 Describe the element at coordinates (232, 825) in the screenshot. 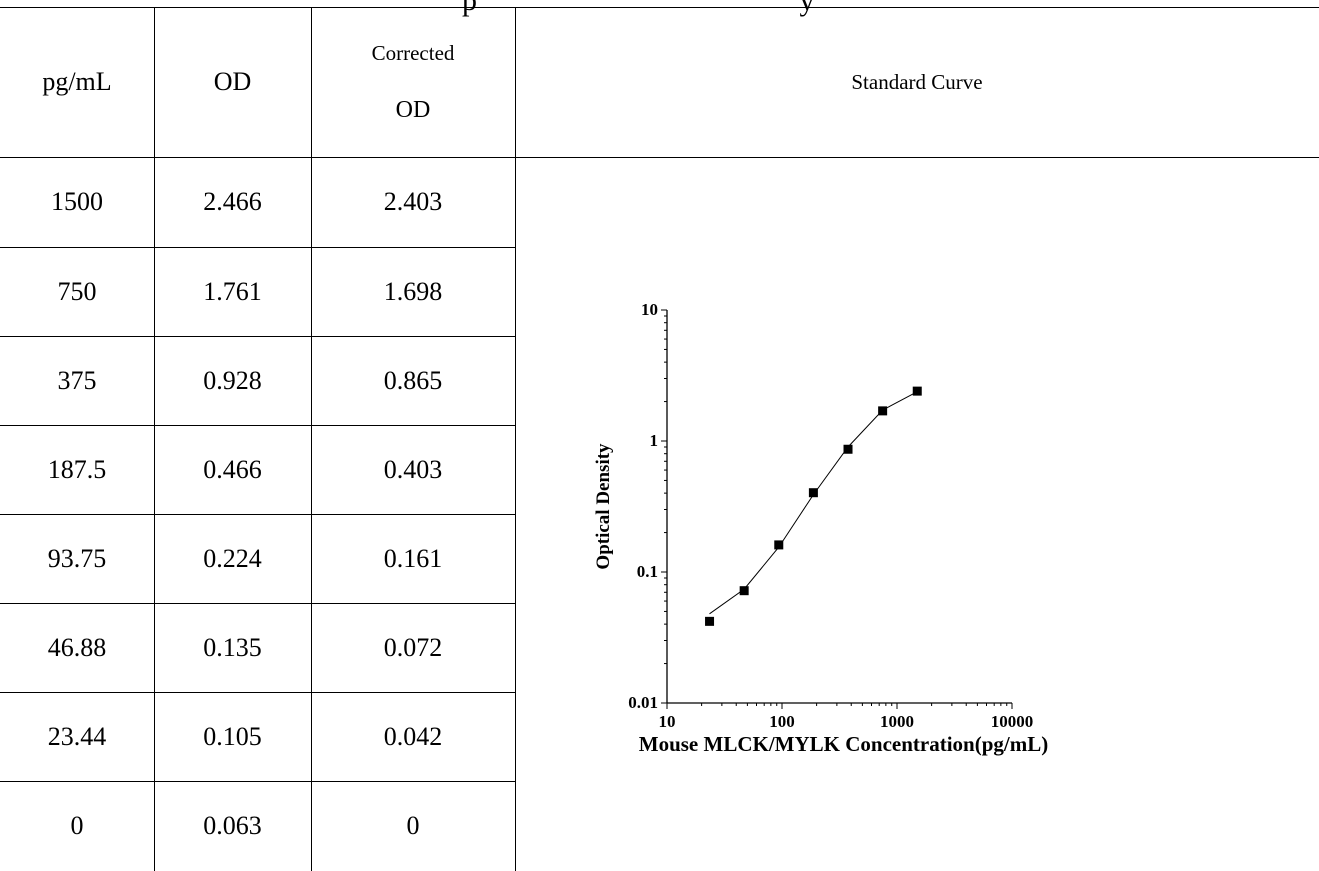

I see `cell-od: 0.063` at that location.